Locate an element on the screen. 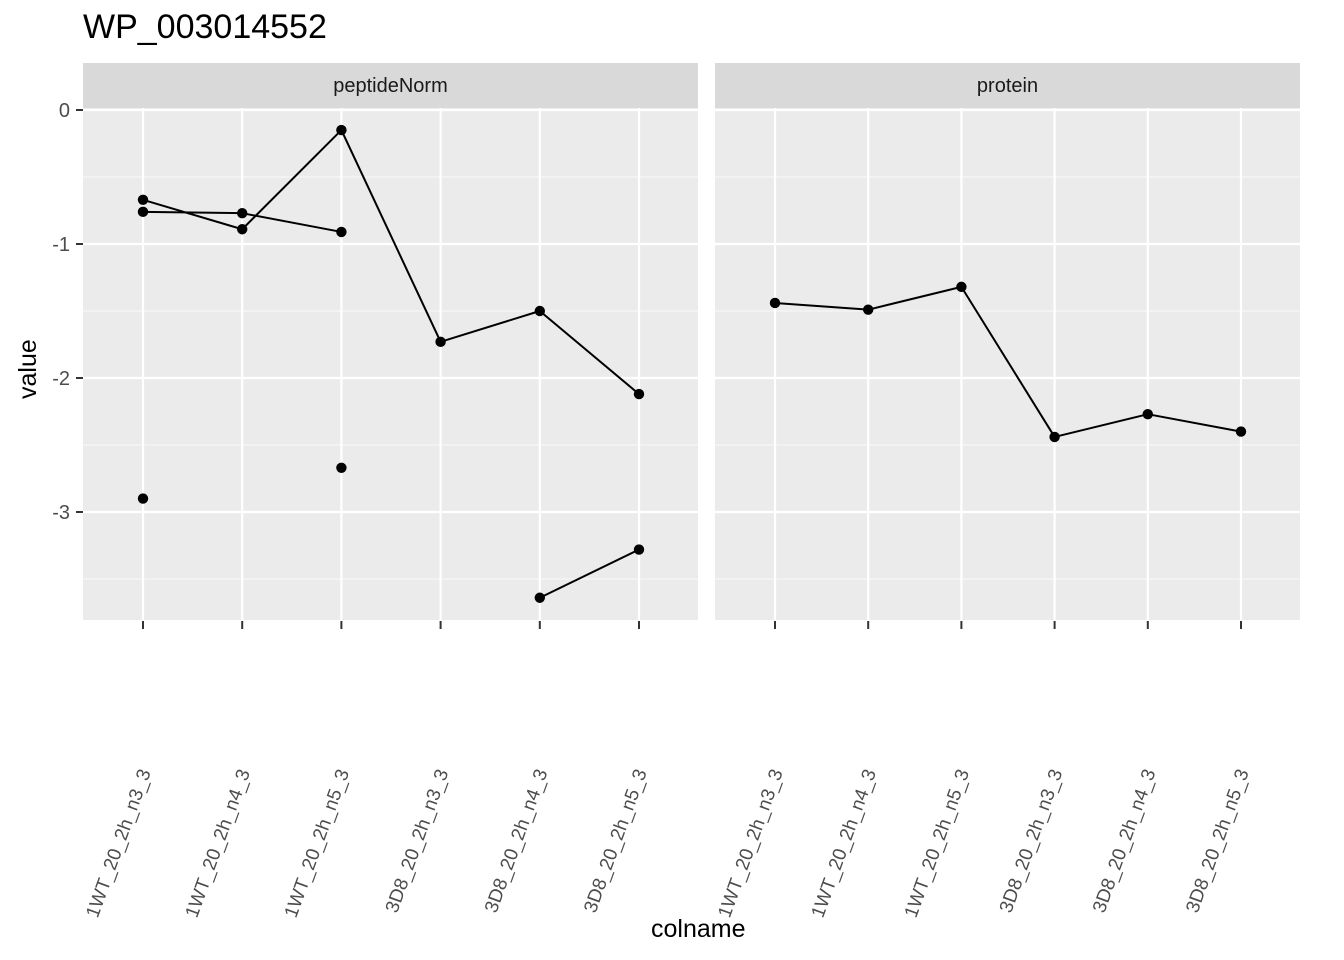  facet-strip-label: protein is located at coordinates (1007, 86).